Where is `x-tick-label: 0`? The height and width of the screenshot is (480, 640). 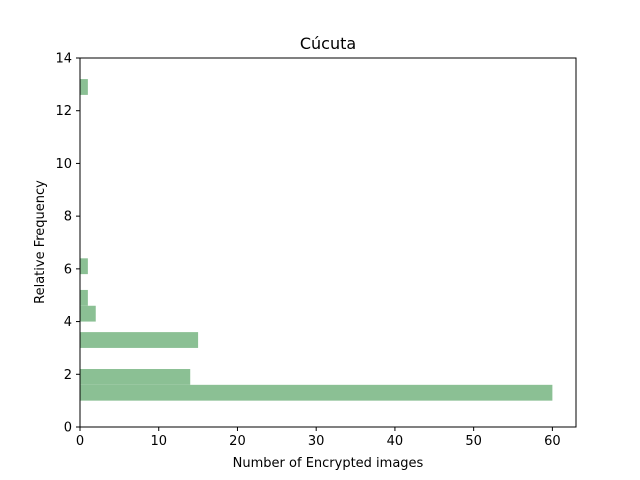 x-tick-label: 0 is located at coordinates (80, 441).